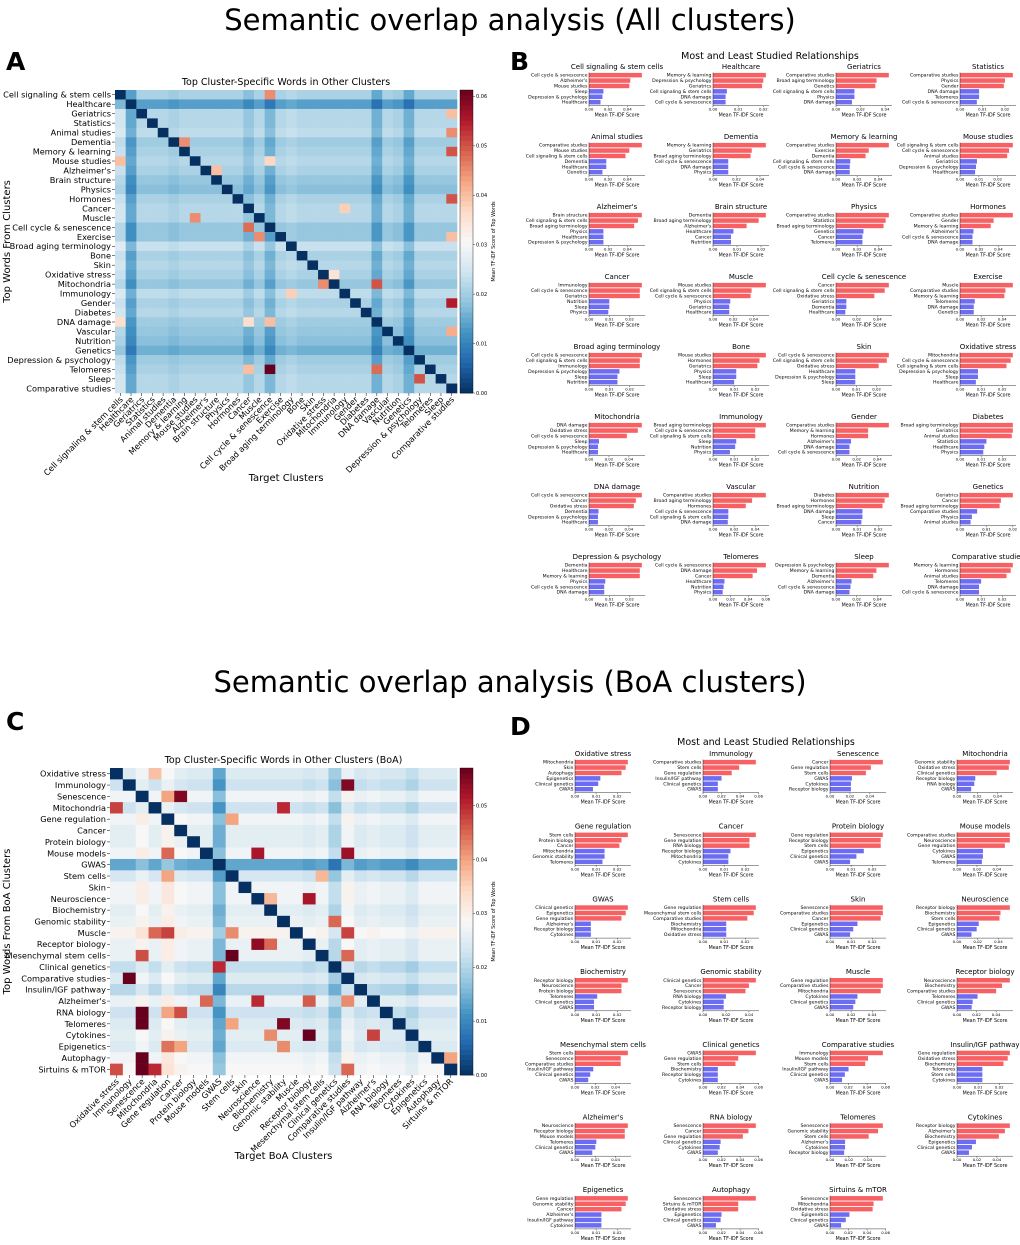  I want to click on bar-label: Oxidative stress, so click(937, 1059).